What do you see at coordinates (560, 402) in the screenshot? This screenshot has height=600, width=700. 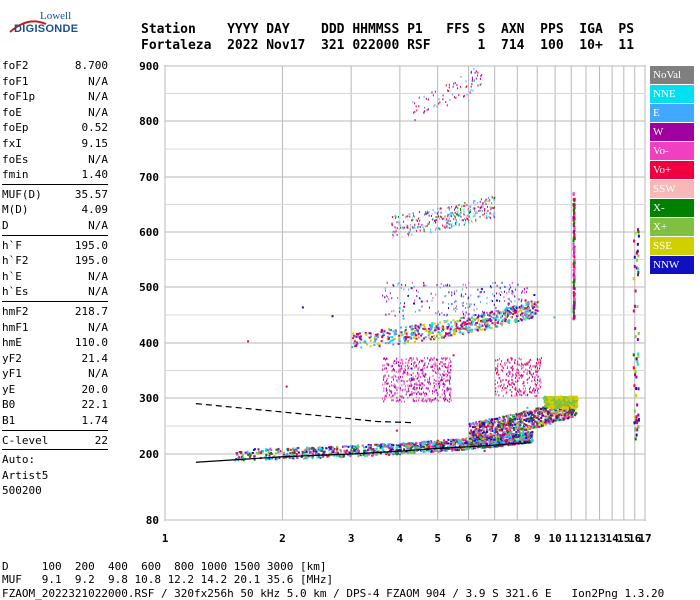 I see `sse-cluster` at bounding box center [560, 402].